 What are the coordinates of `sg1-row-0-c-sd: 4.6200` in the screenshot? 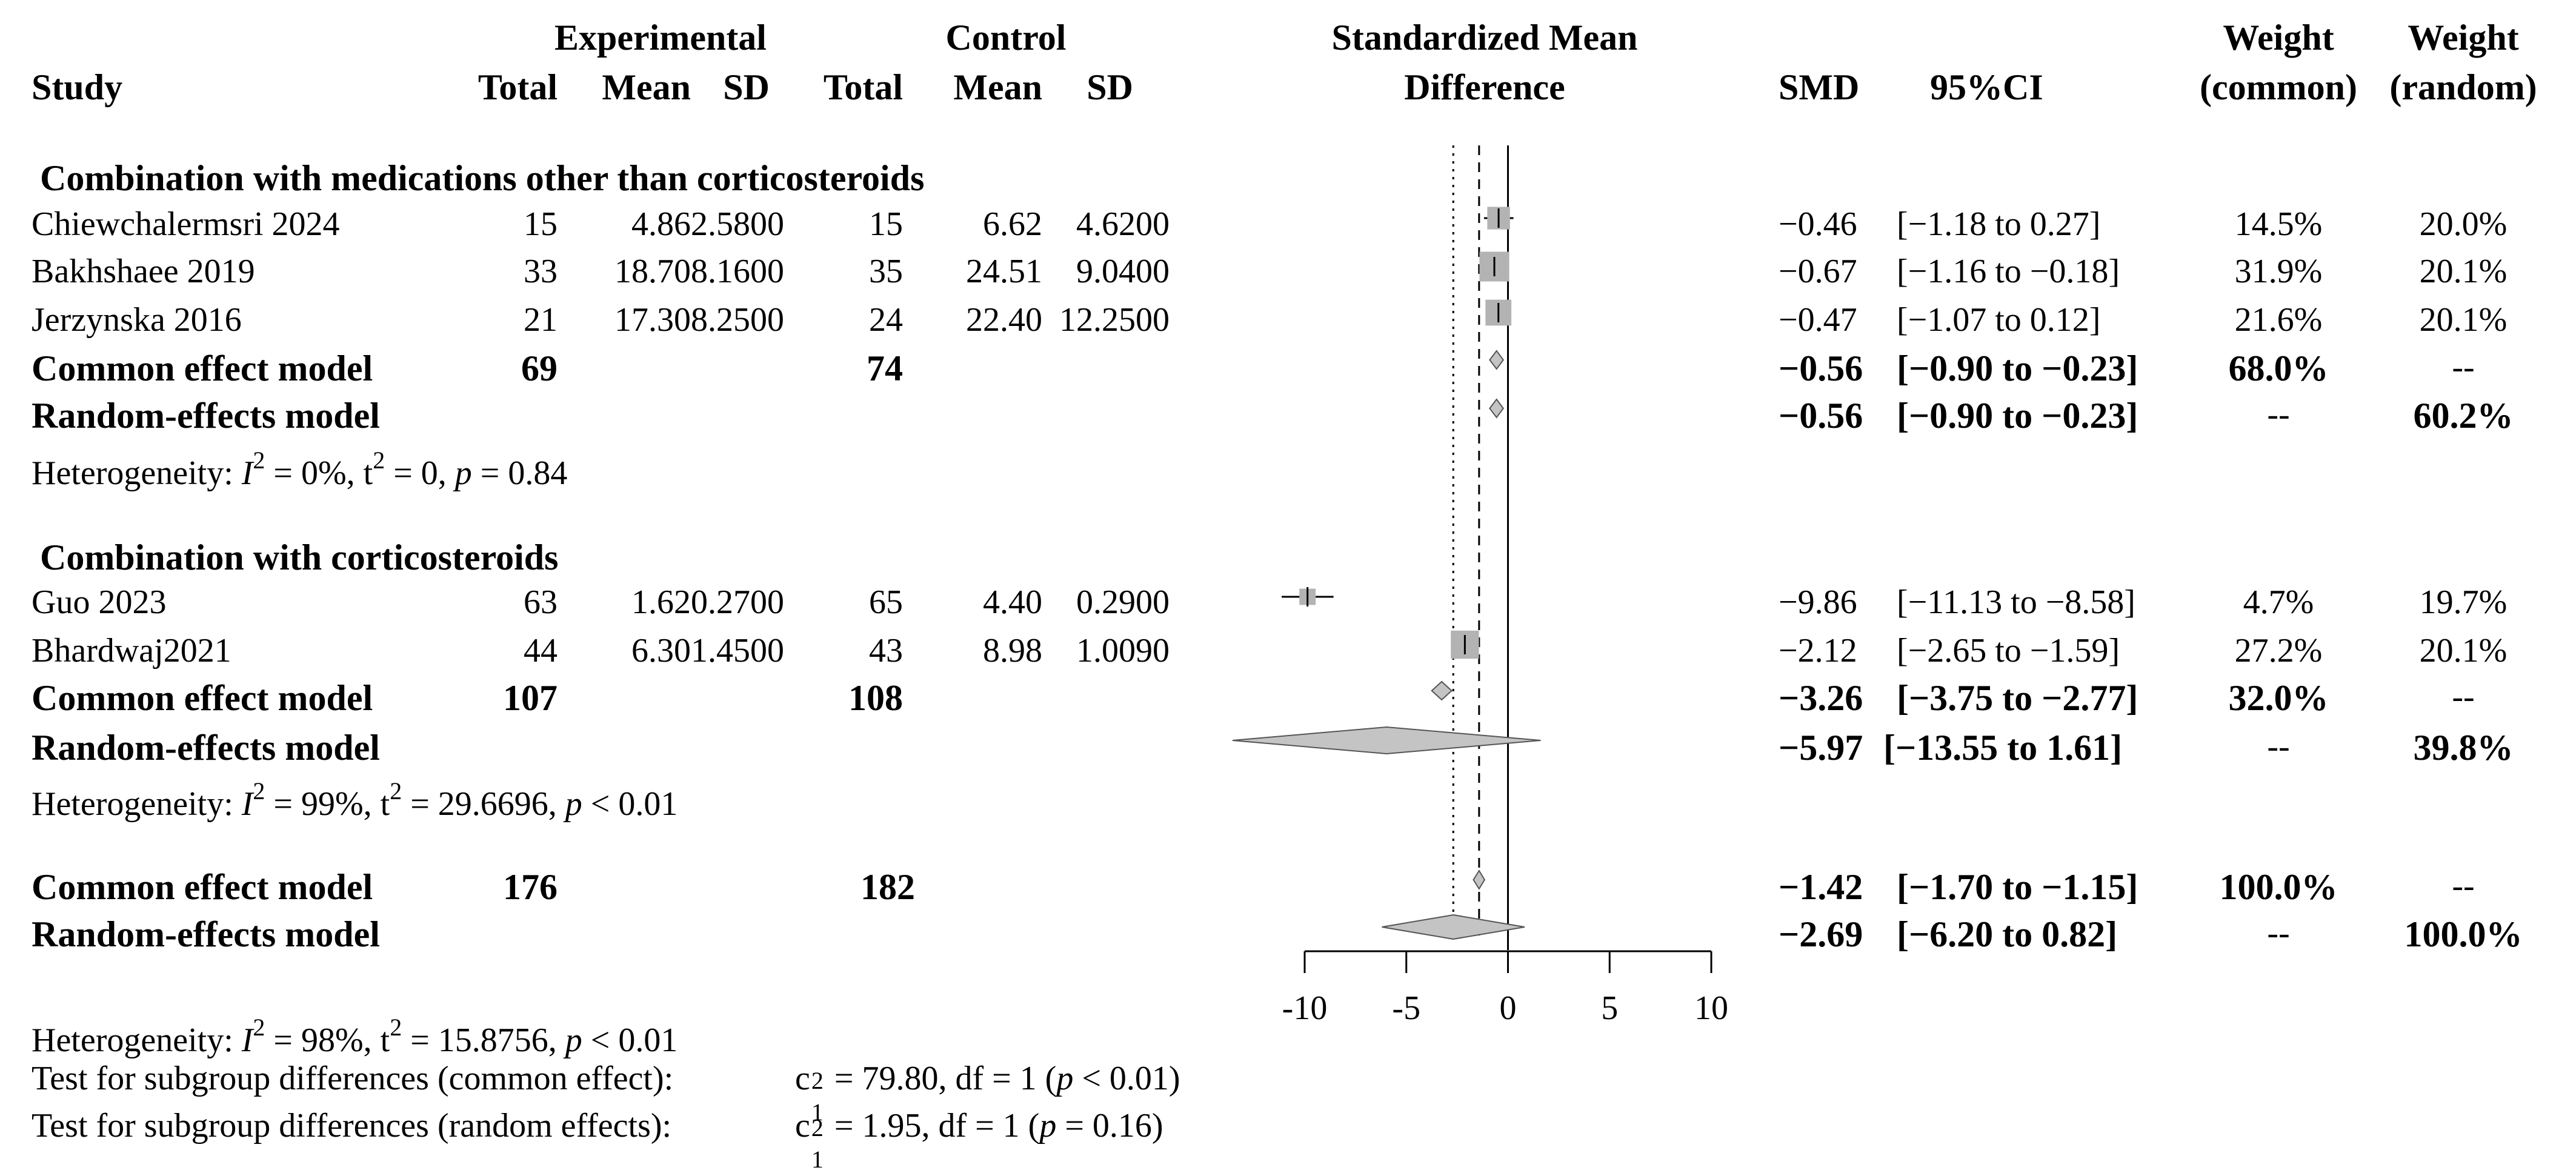 It's located at (1123, 224).